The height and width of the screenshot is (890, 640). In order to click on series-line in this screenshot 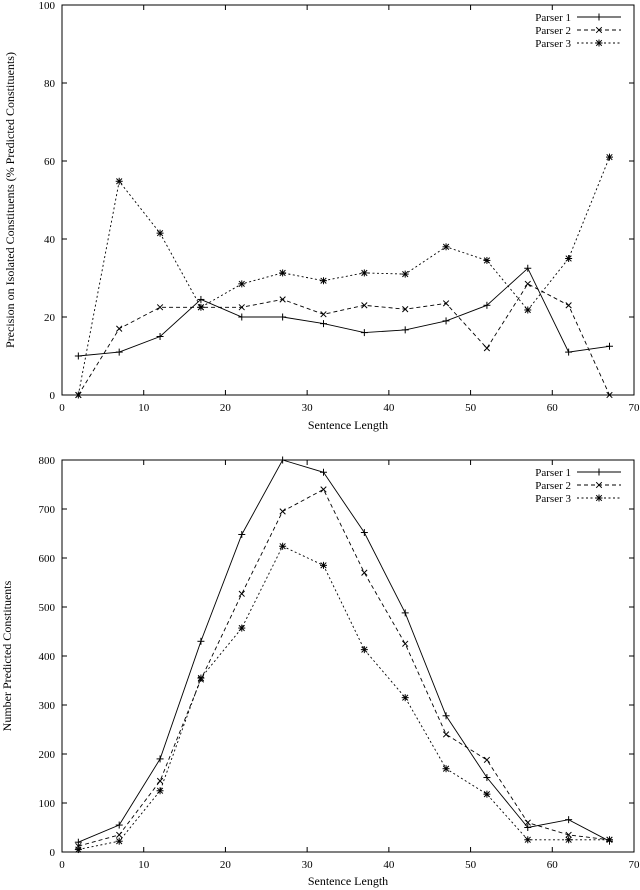, I will do `click(343, 339)`.